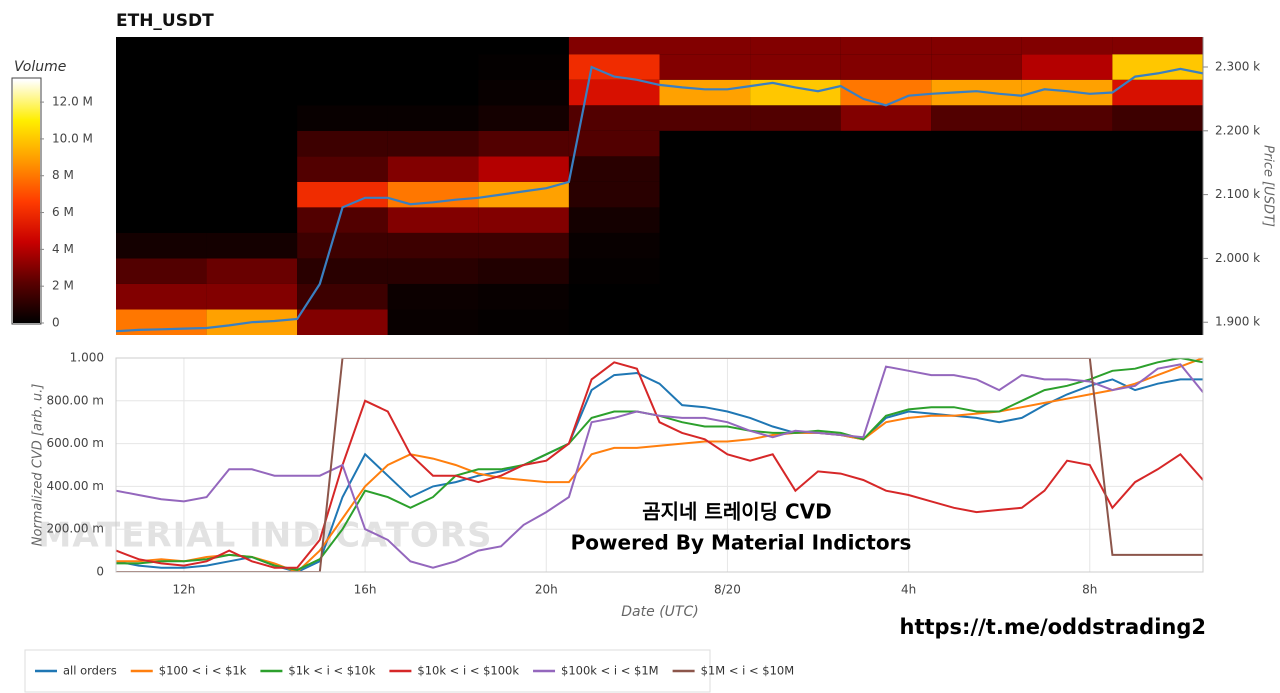 The image size is (1280, 693). I want to click on colorbar-tick-label: 6 M, so click(63, 212).